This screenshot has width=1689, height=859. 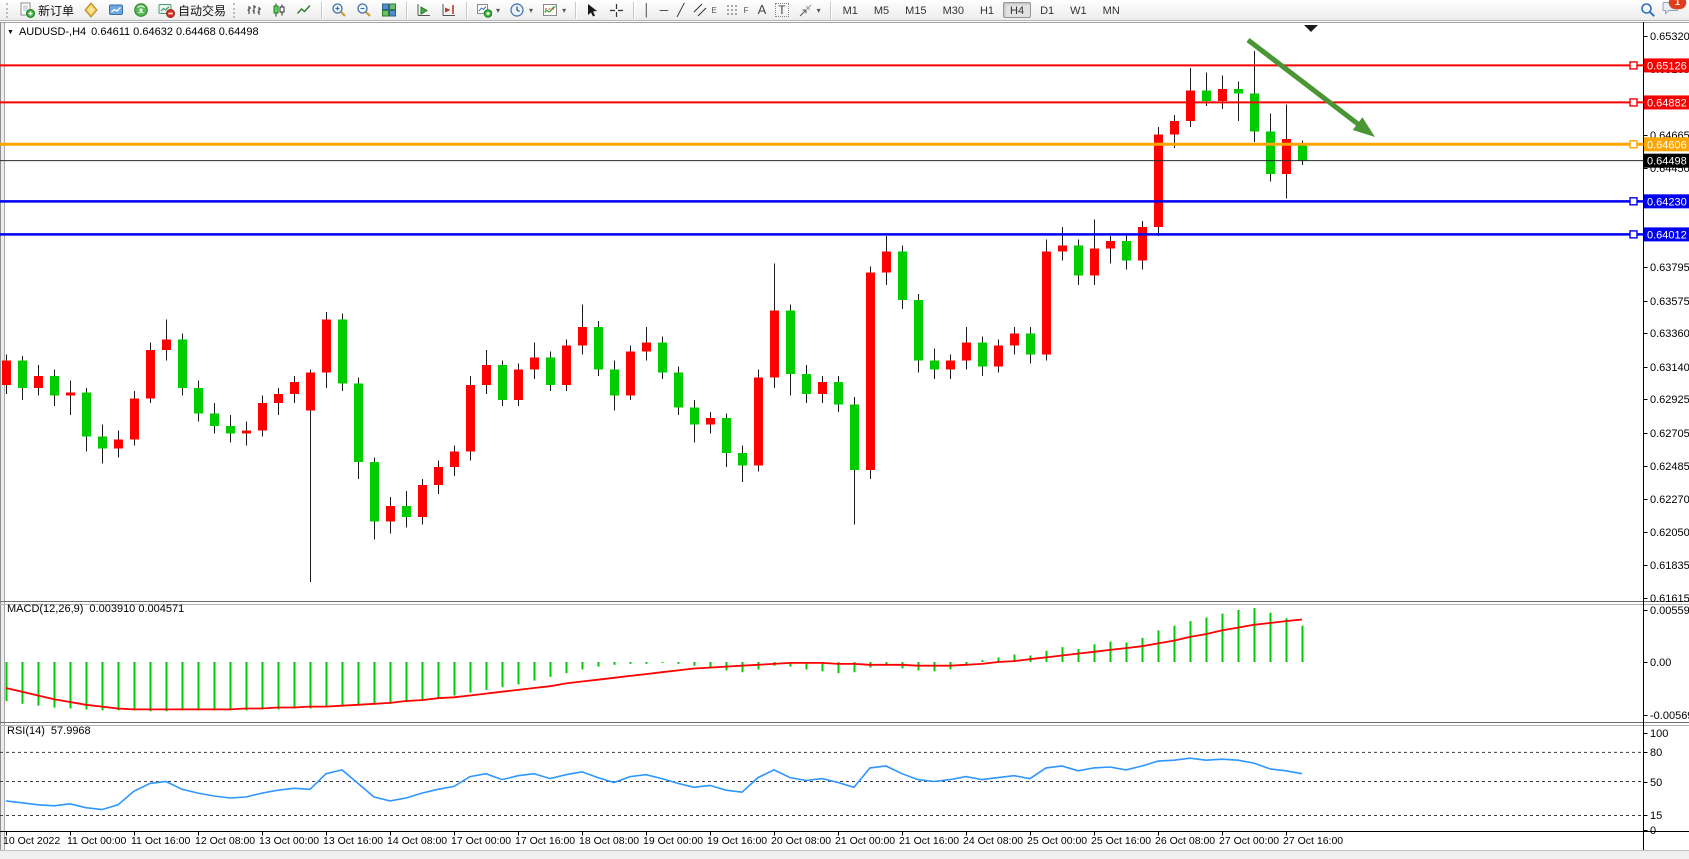 What do you see at coordinates (1660, 663) in the screenshot?
I see `svg-text: 0.00` at bounding box center [1660, 663].